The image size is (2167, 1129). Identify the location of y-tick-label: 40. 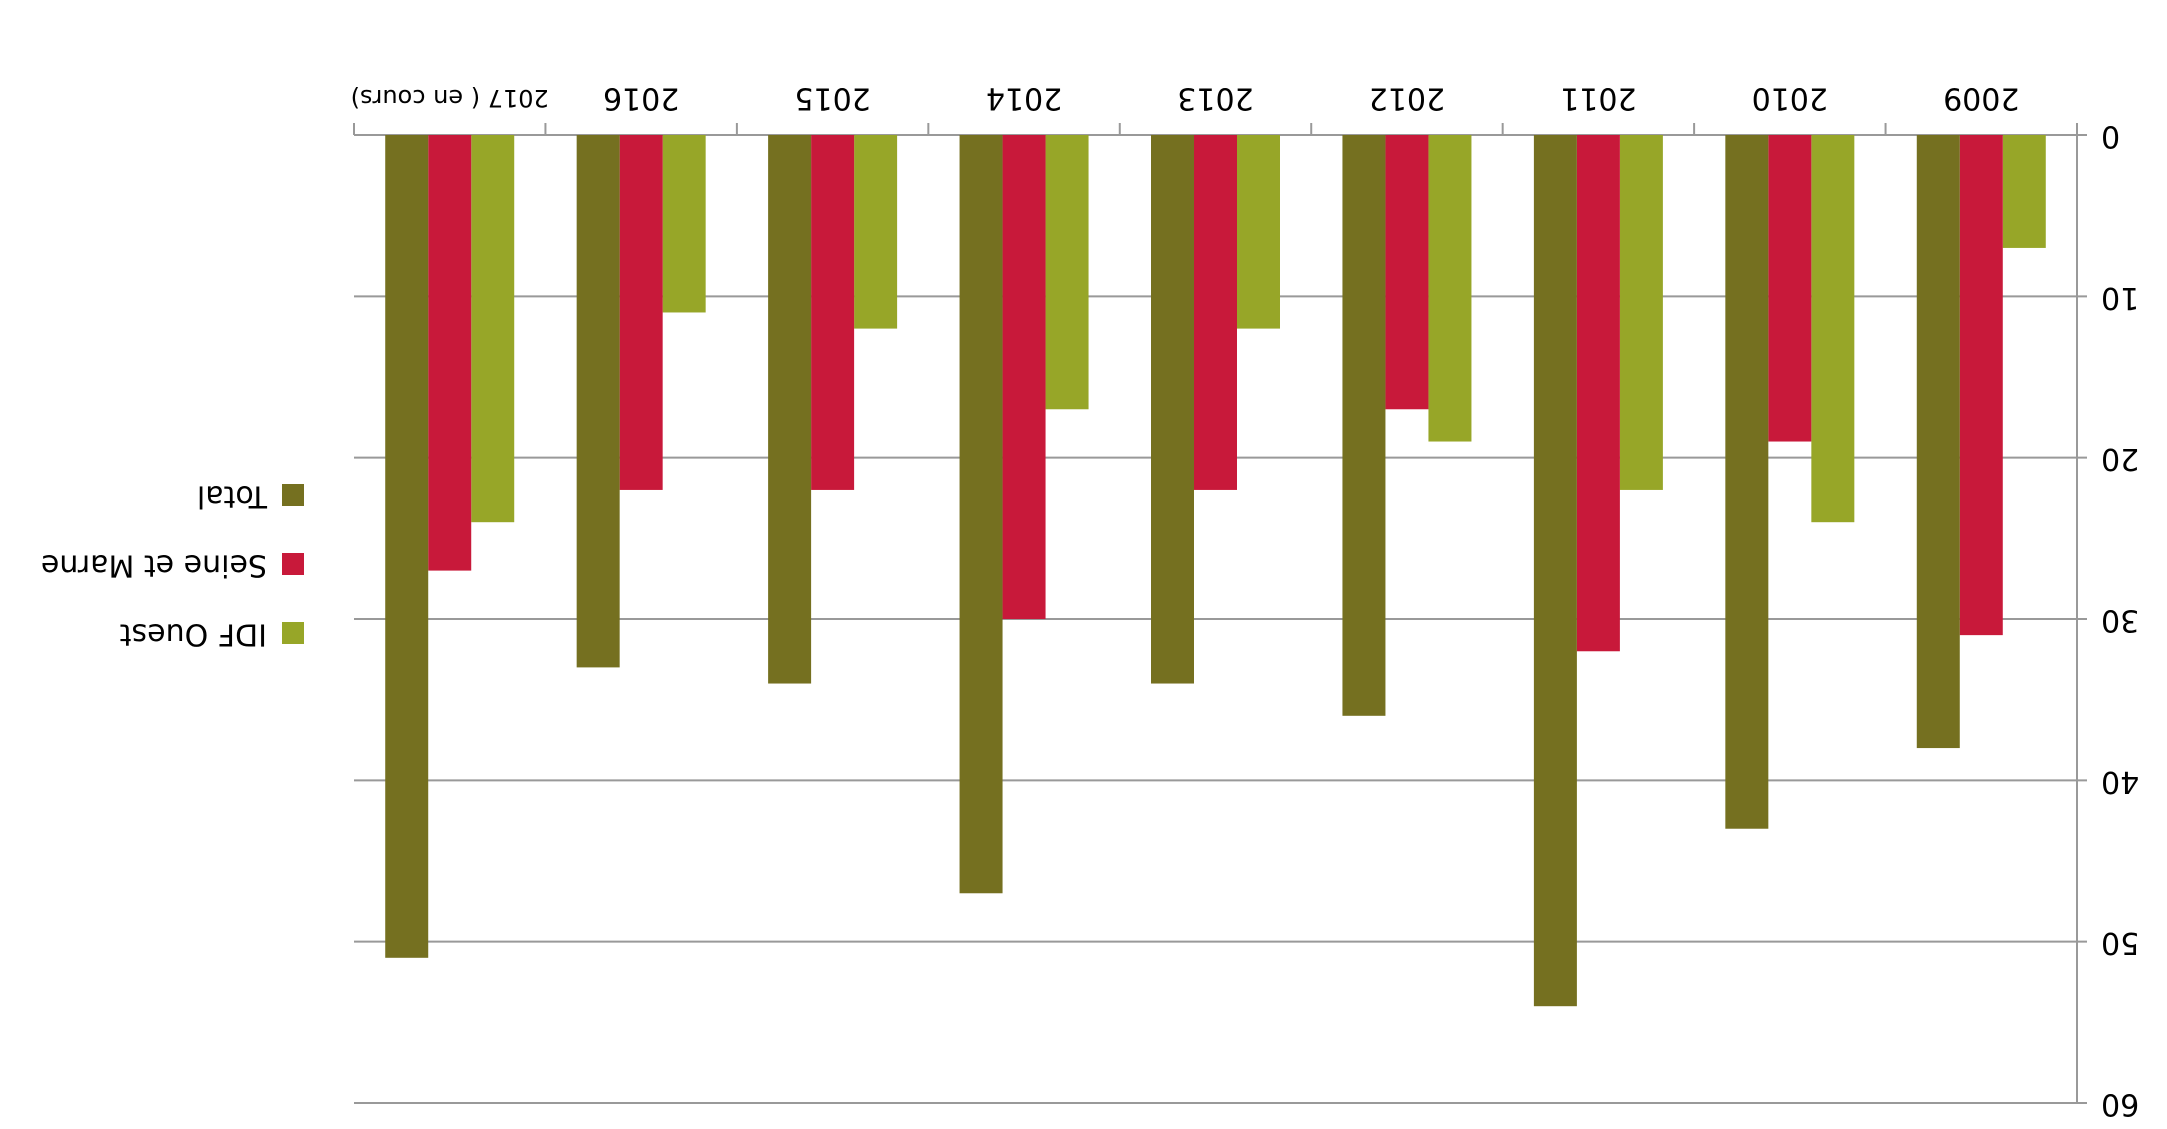
(2120, 781).